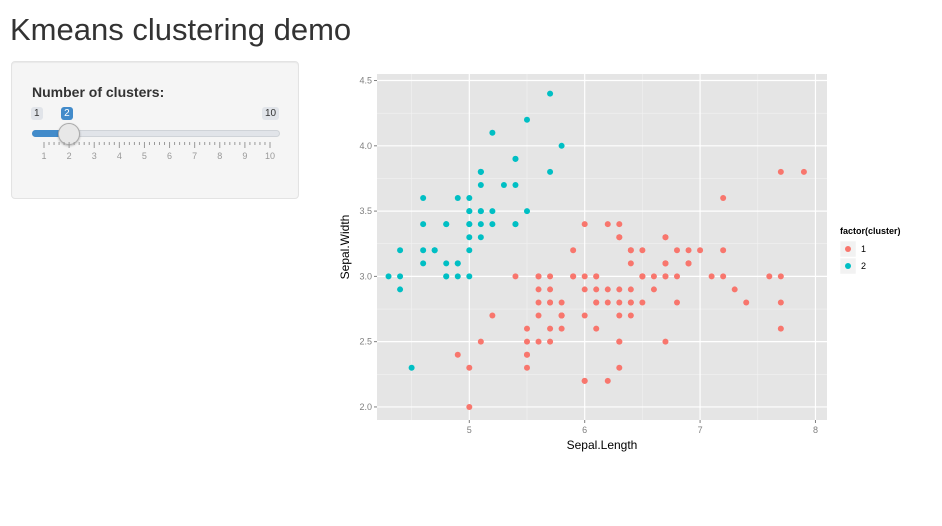  What do you see at coordinates (870, 231) in the screenshot?
I see `legend-title: factor(cluster)` at bounding box center [870, 231].